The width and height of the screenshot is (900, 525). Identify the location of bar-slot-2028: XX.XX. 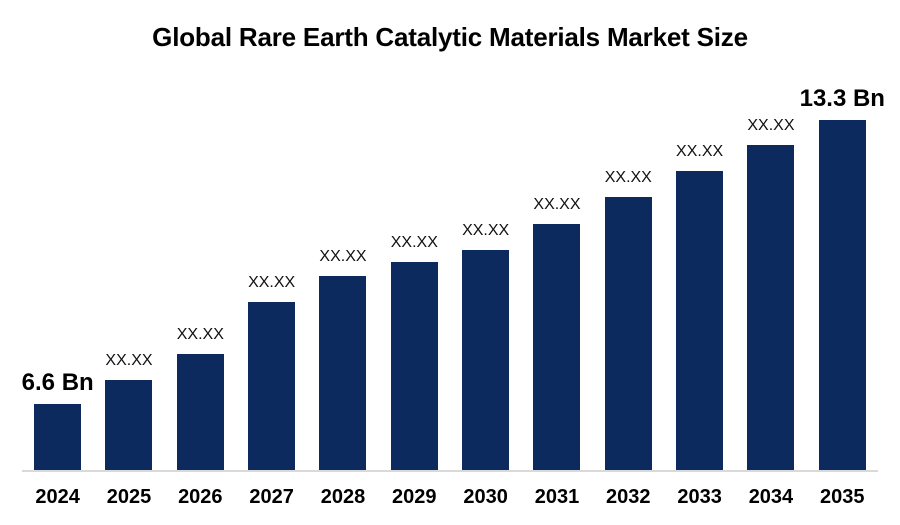
(342, 359).